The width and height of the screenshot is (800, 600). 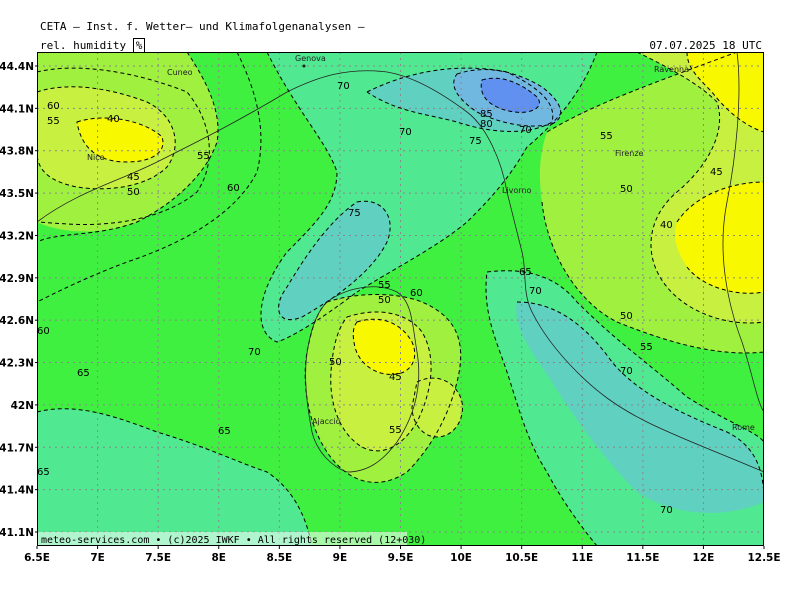 What do you see at coordinates (334, 260) in the screenshot?
I see `rh-region-75-ligurian` at bounding box center [334, 260].